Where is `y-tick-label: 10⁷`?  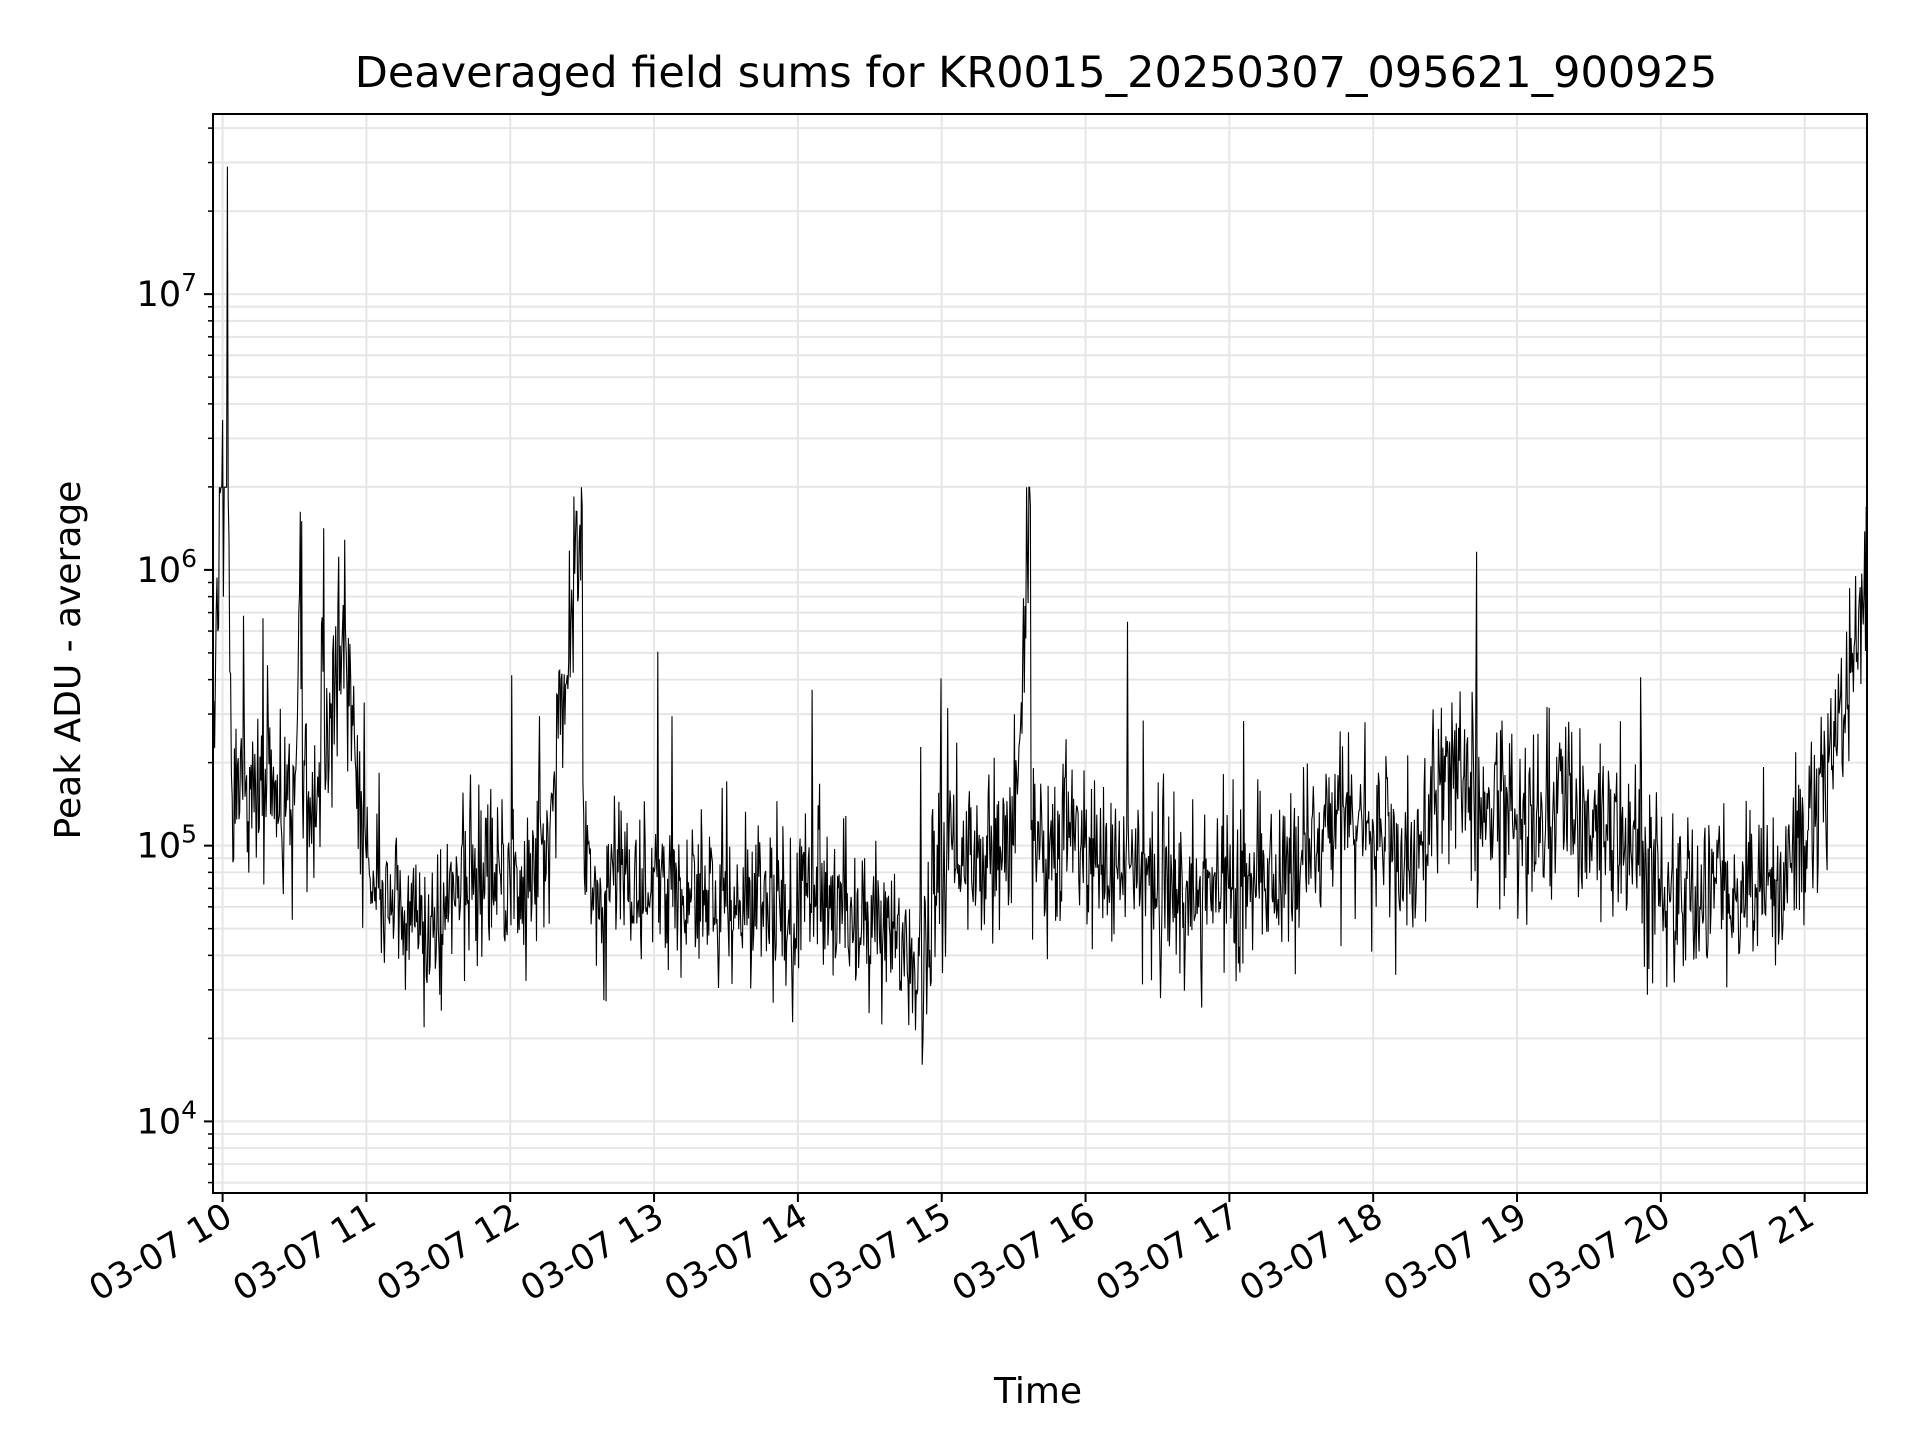 y-tick-label: 10⁷ is located at coordinates (167, 291).